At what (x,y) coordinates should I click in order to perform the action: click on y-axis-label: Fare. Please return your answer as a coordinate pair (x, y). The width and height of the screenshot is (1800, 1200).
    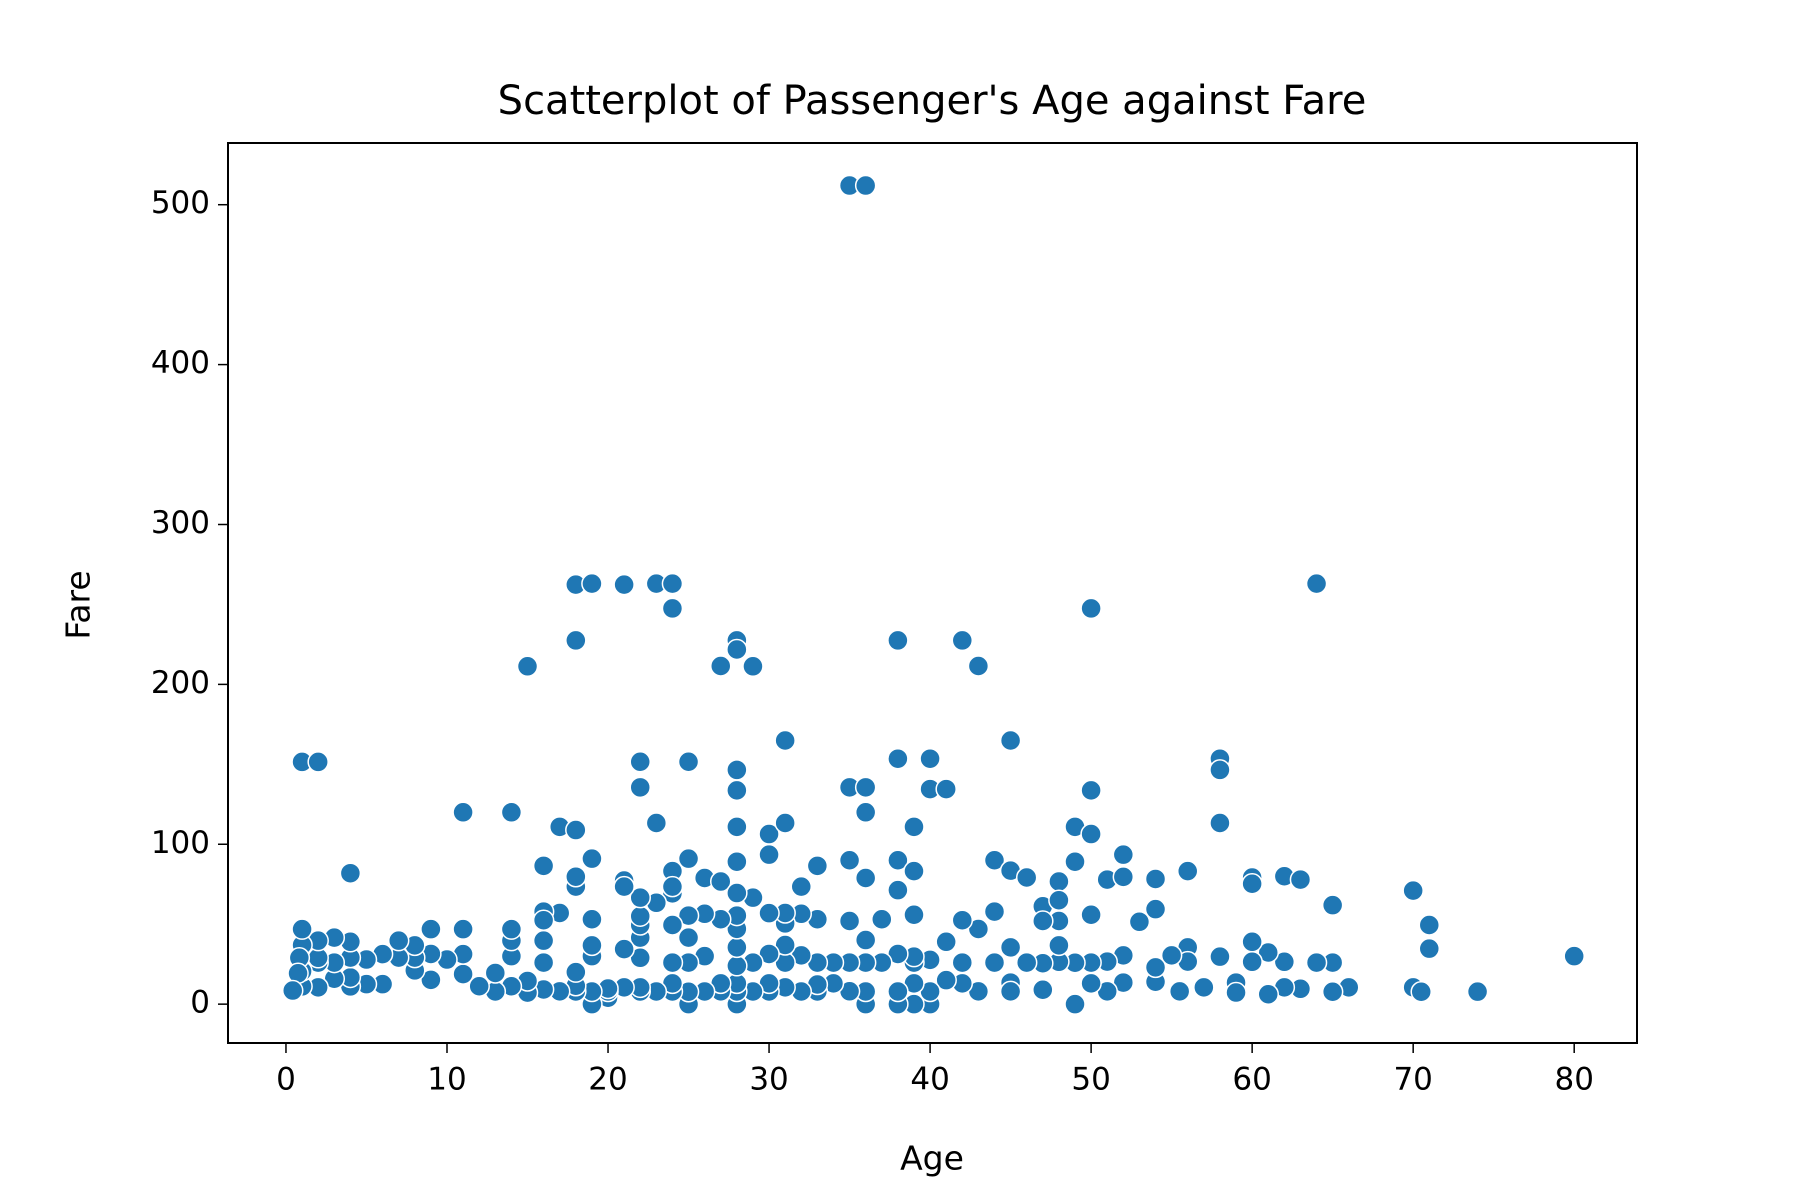
    Looking at the image, I should click on (78, 604).